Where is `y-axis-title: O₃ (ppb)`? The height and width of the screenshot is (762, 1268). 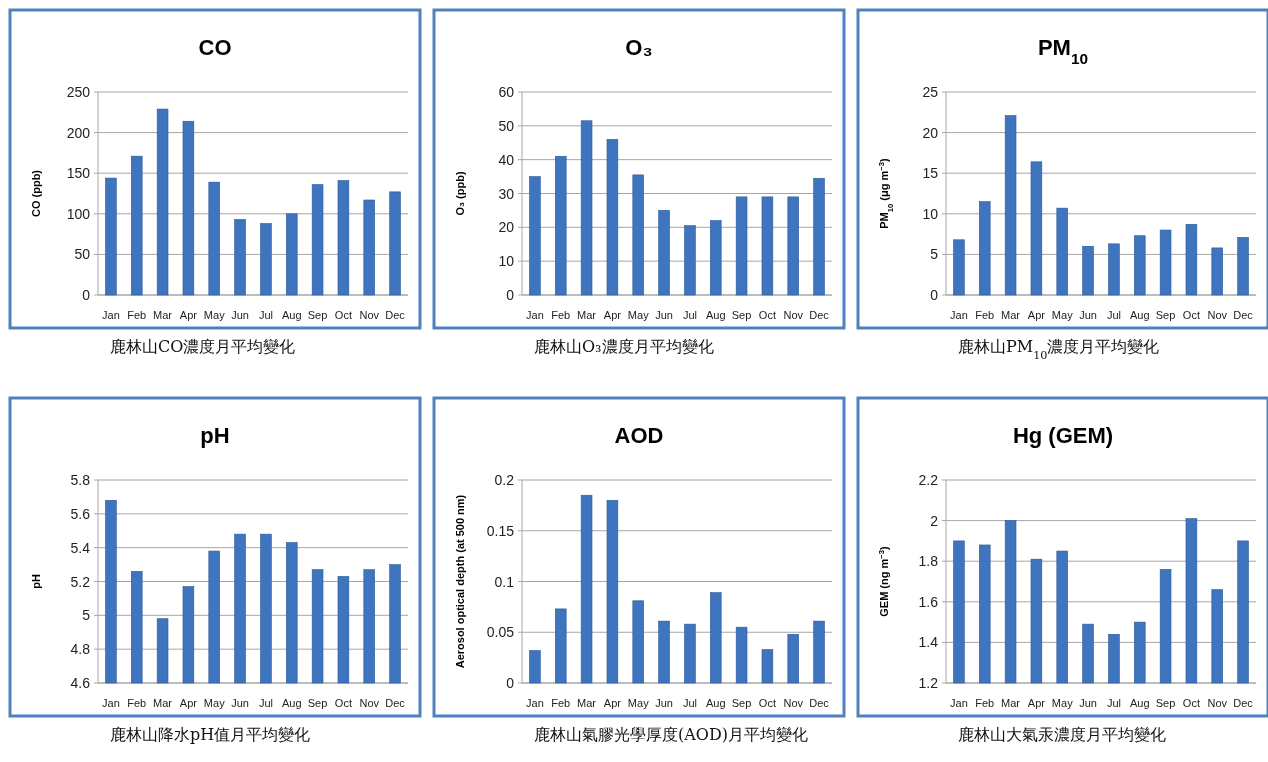
y-axis-title: O₃ (ppb) is located at coordinates (460, 193).